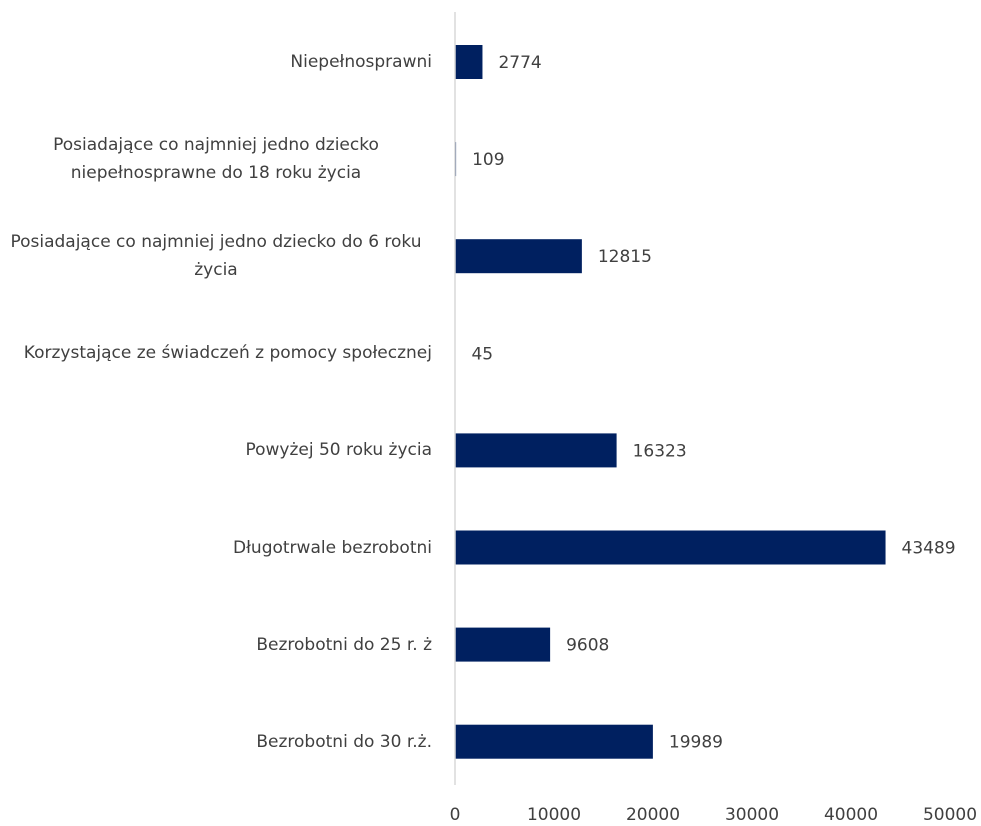  What do you see at coordinates (653, 815) in the screenshot?
I see `x-tick-label: 20000` at bounding box center [653, 815].